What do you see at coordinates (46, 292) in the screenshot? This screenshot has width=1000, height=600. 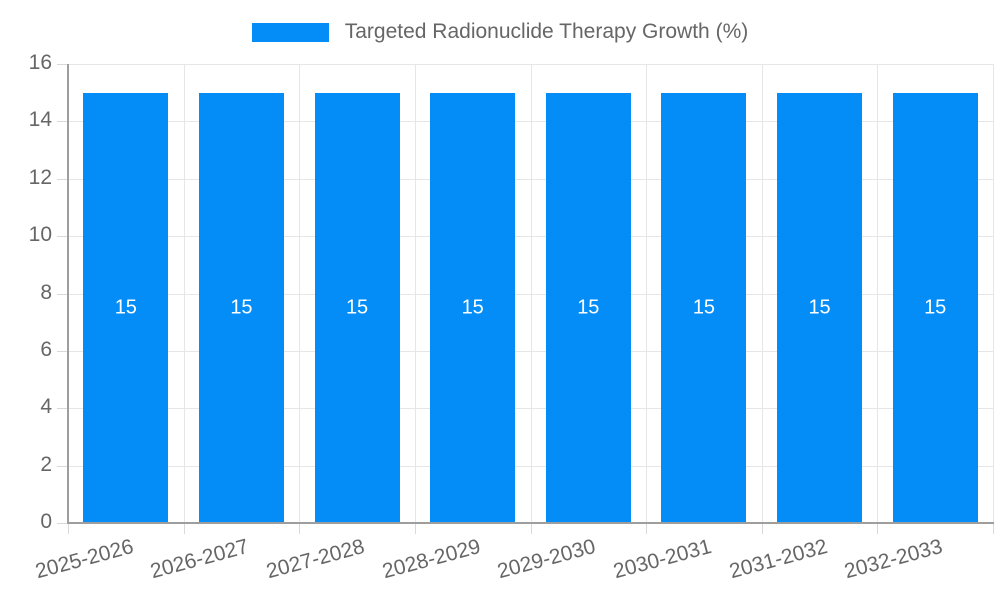 I see `y-axis-tick-label: 8` at bounding box center [46, 292].